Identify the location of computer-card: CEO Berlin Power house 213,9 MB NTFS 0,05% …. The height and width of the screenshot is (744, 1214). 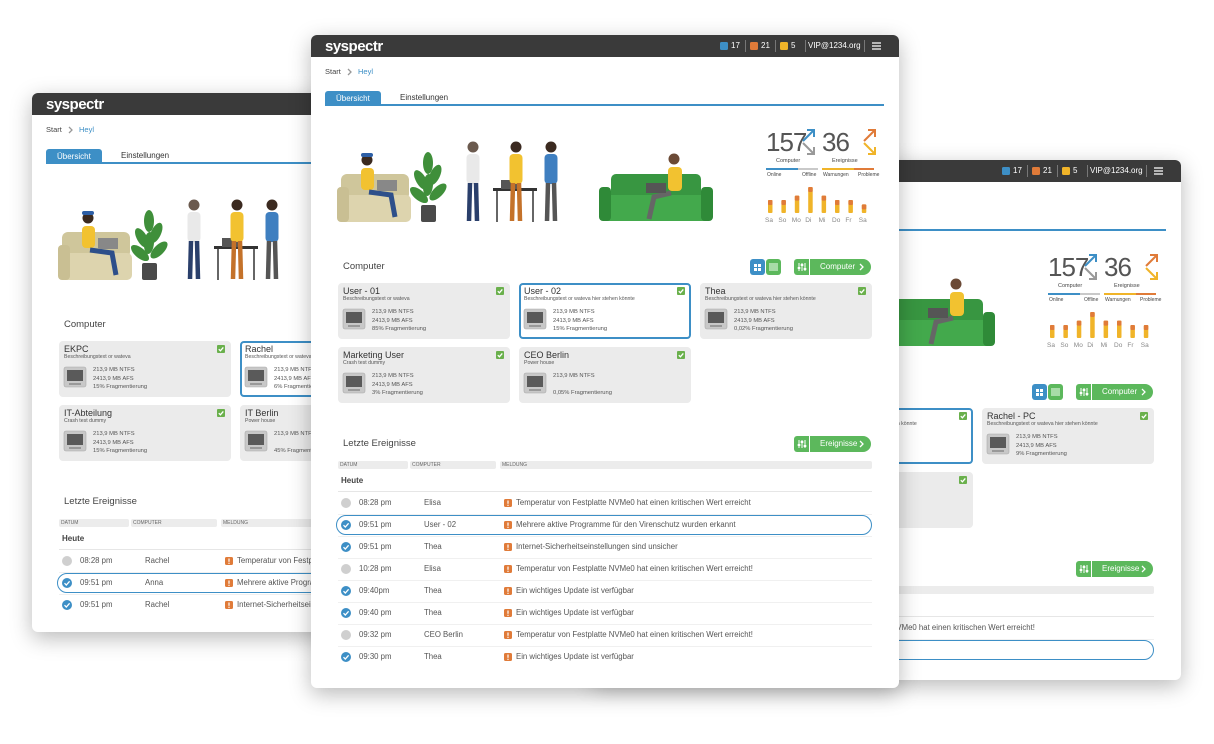
(605, 375).